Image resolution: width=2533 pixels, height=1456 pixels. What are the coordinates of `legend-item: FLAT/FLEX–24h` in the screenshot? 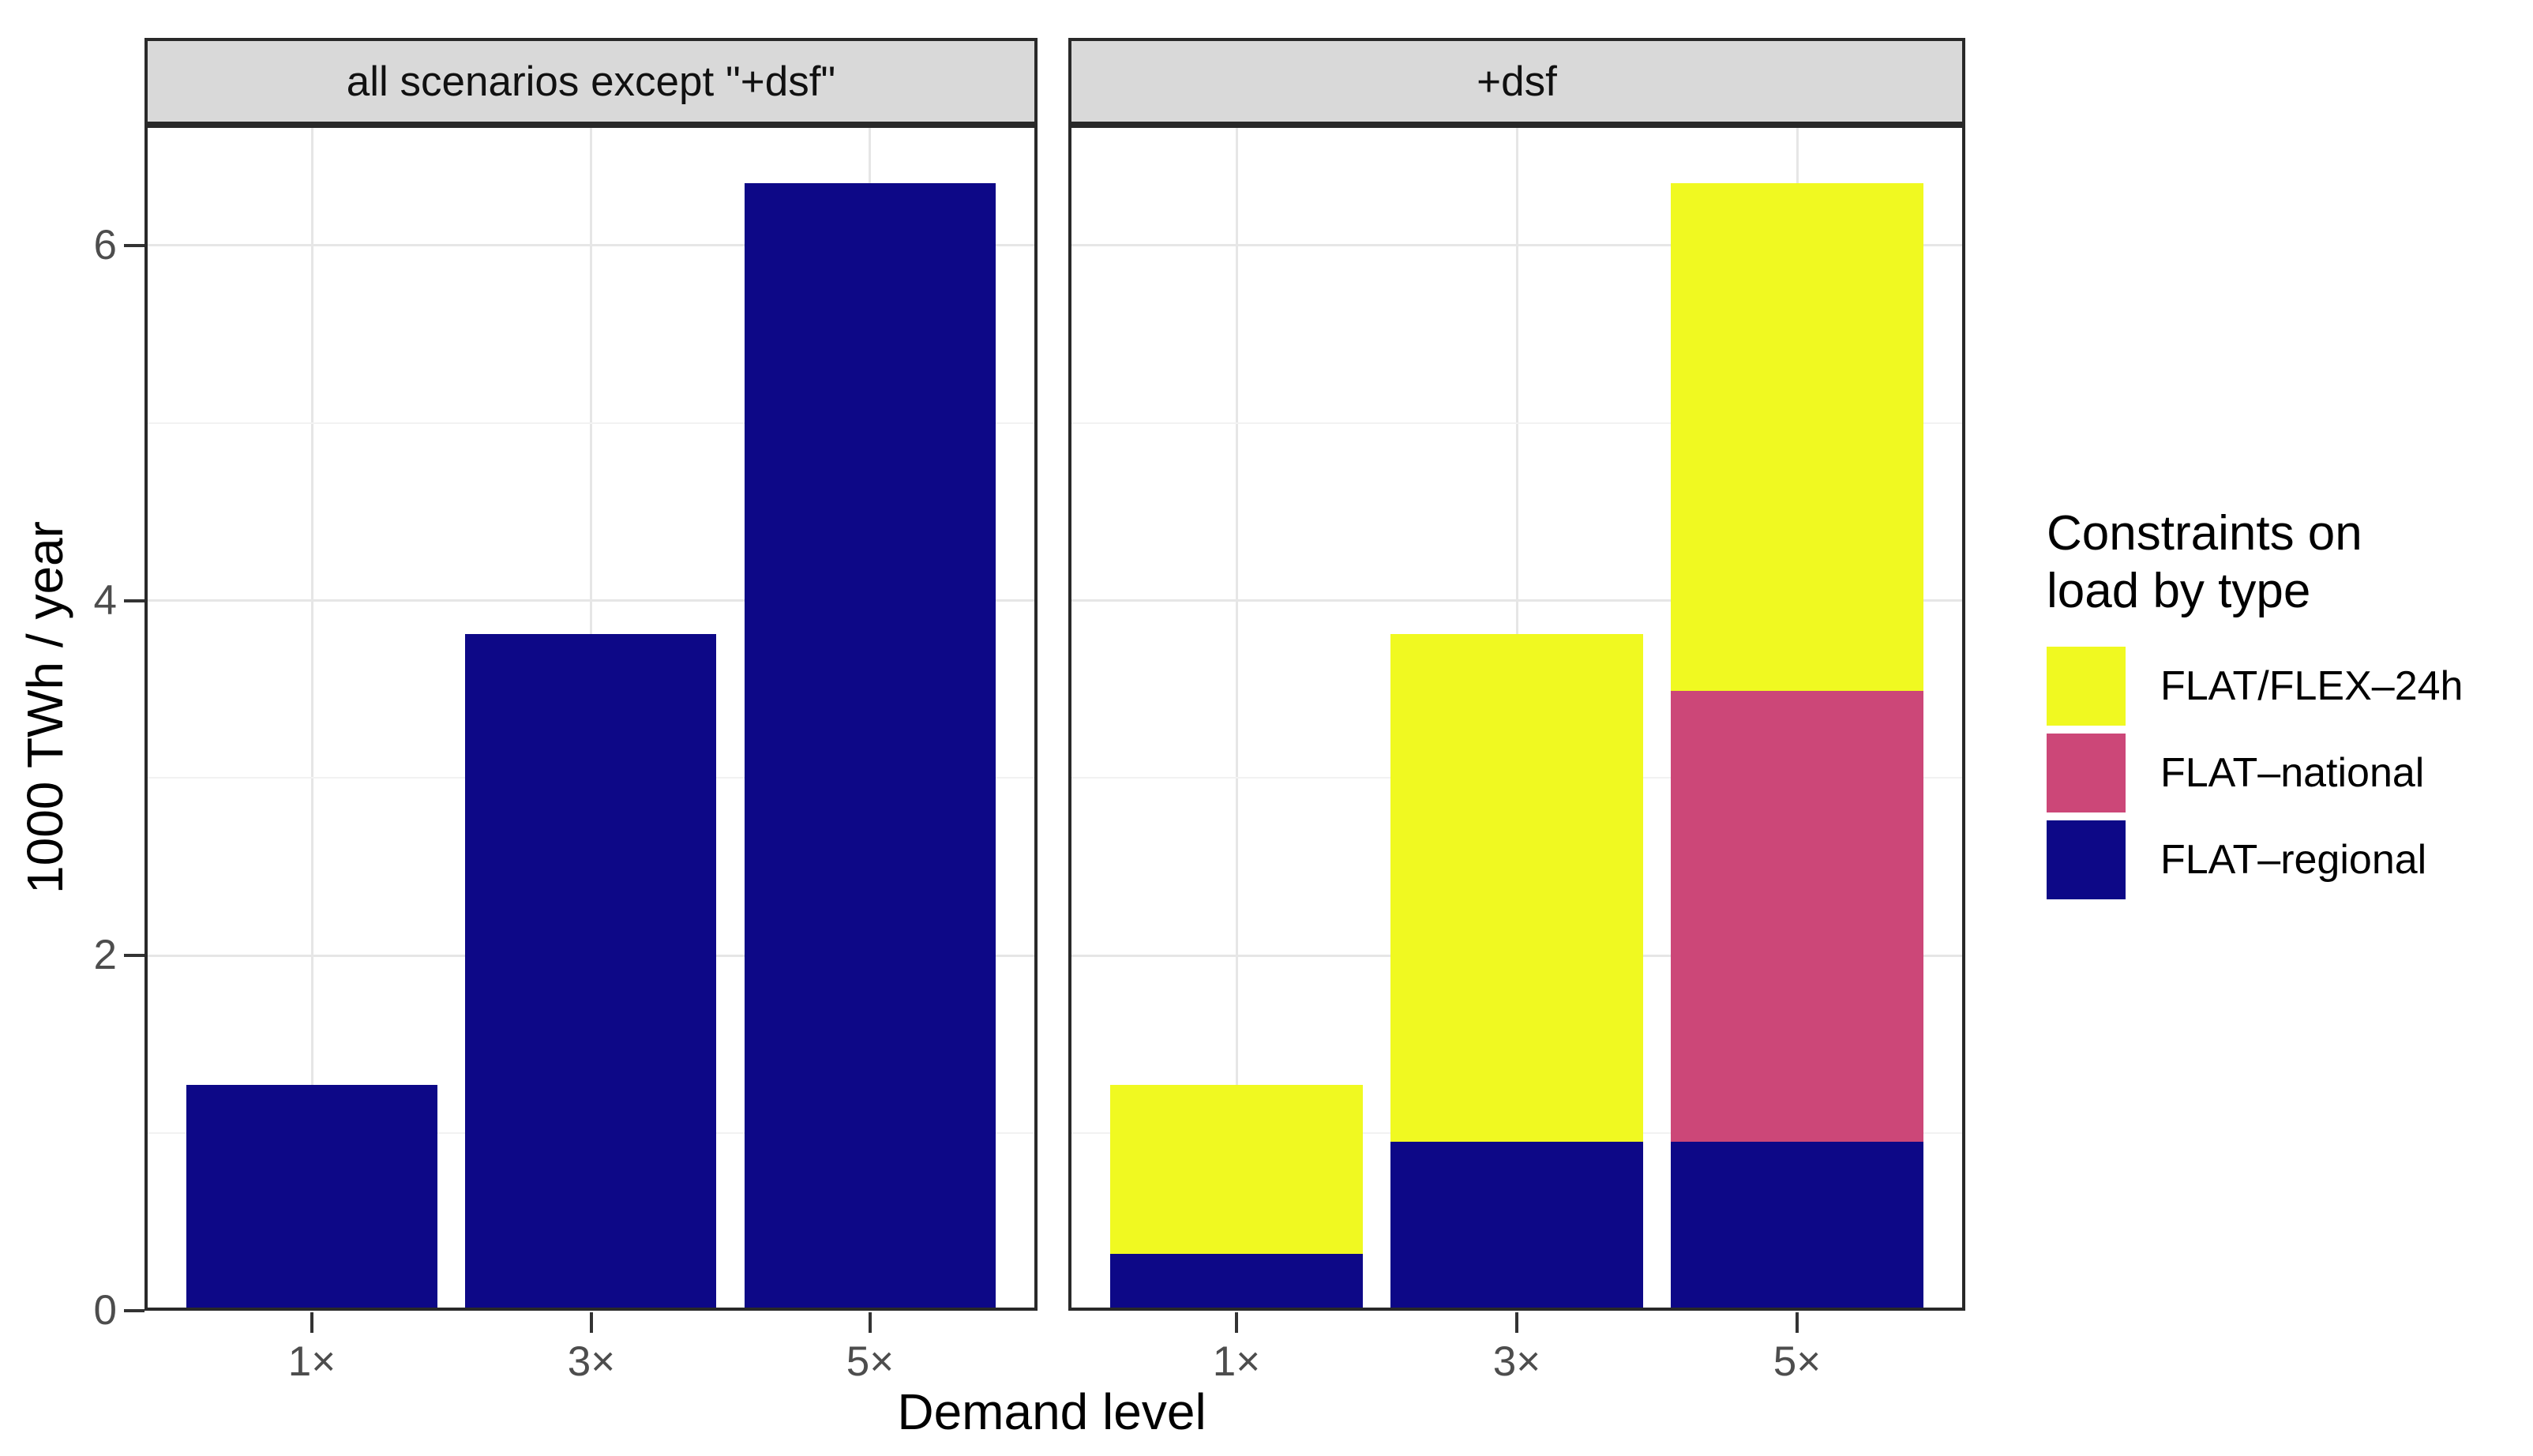 It's located at (2290, 686).